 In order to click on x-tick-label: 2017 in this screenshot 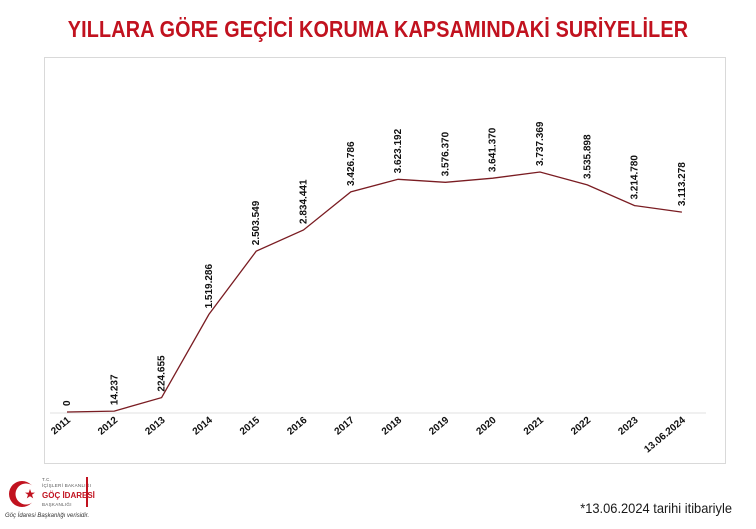, I will do `click(345, 426)`.